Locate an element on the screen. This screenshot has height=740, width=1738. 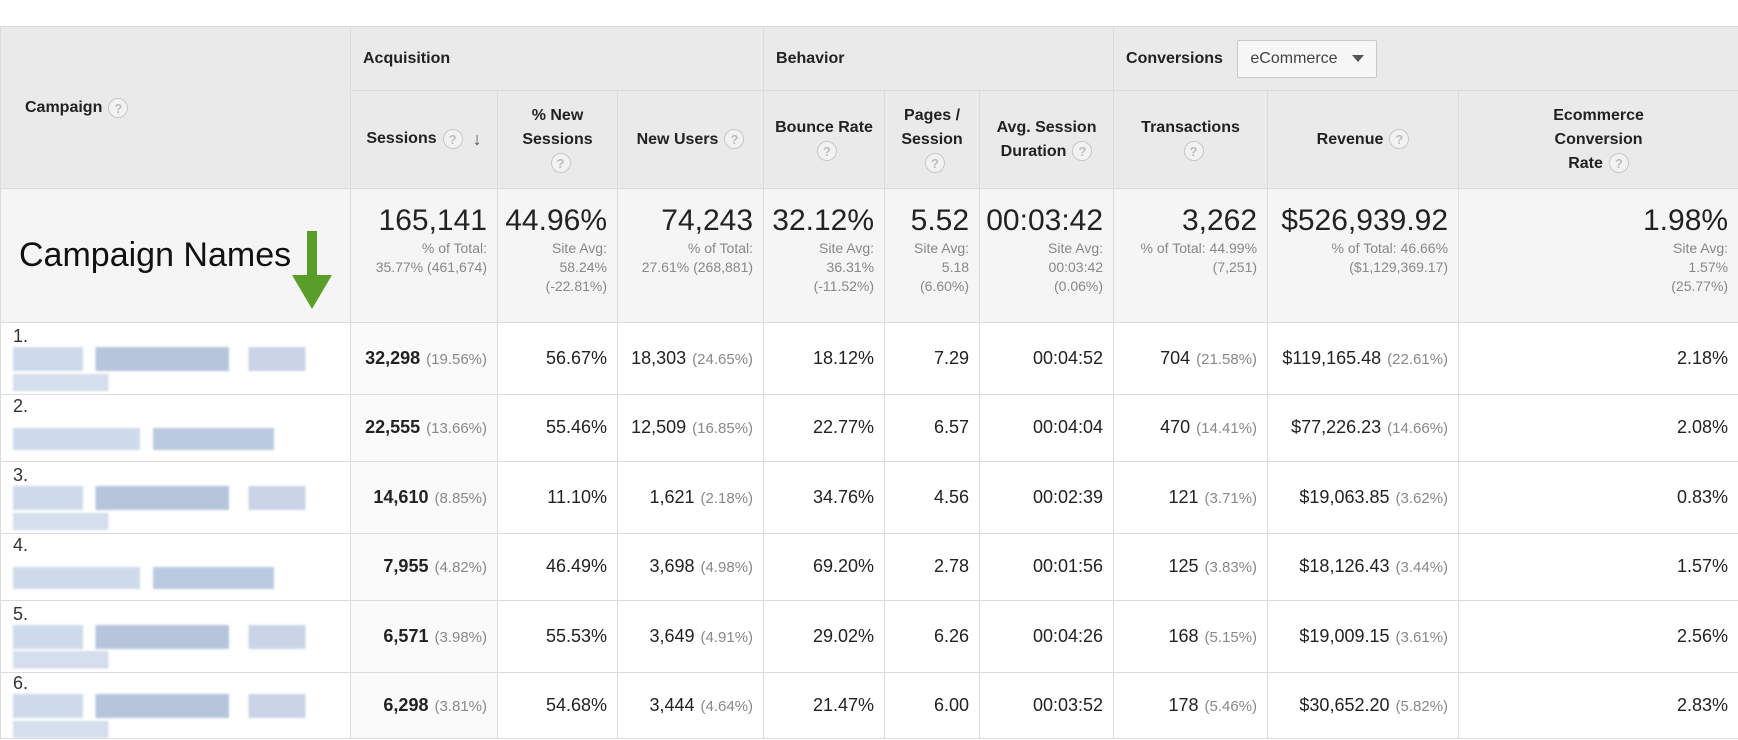
pages-session-cell: 4.56 is located at coordinates (932, 497).